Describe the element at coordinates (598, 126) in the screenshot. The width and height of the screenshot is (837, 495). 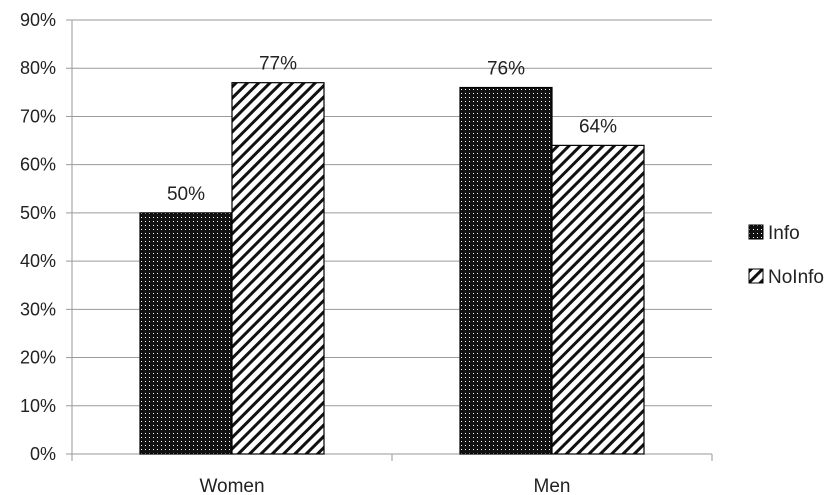
I see `data-label: 64%` at that location.